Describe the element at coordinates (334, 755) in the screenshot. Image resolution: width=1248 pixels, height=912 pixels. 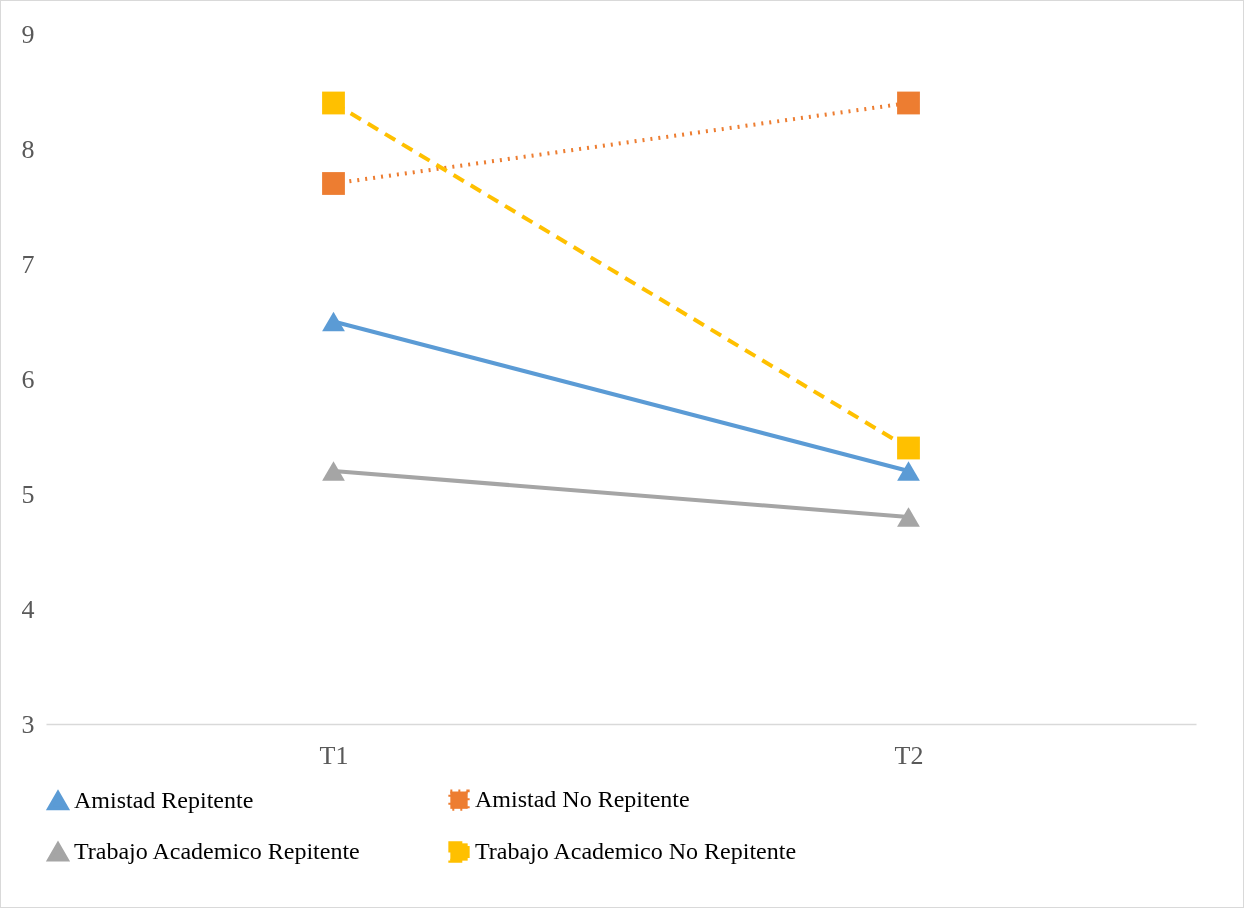
I see `x-tick-label: T1` at that location.